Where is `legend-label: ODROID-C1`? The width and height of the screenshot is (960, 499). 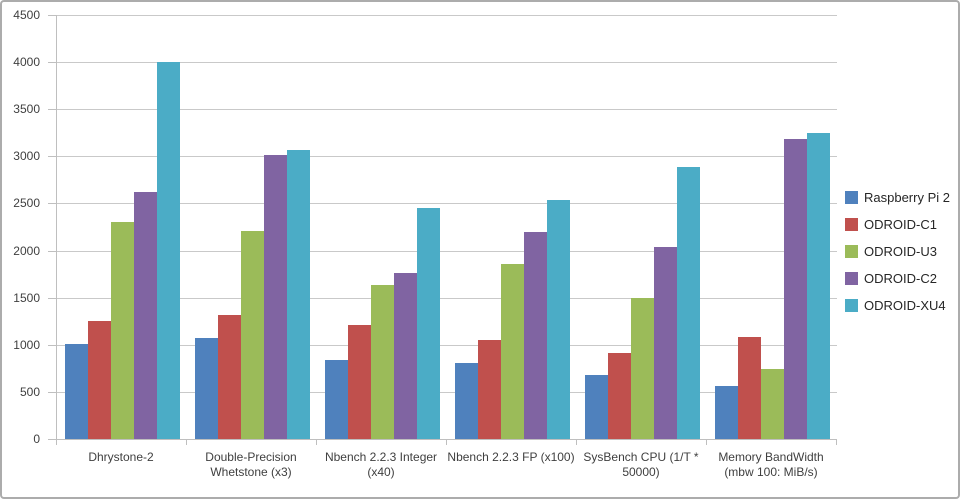
legend-label: ODROID-C1 is located at coordinates (900, 224).